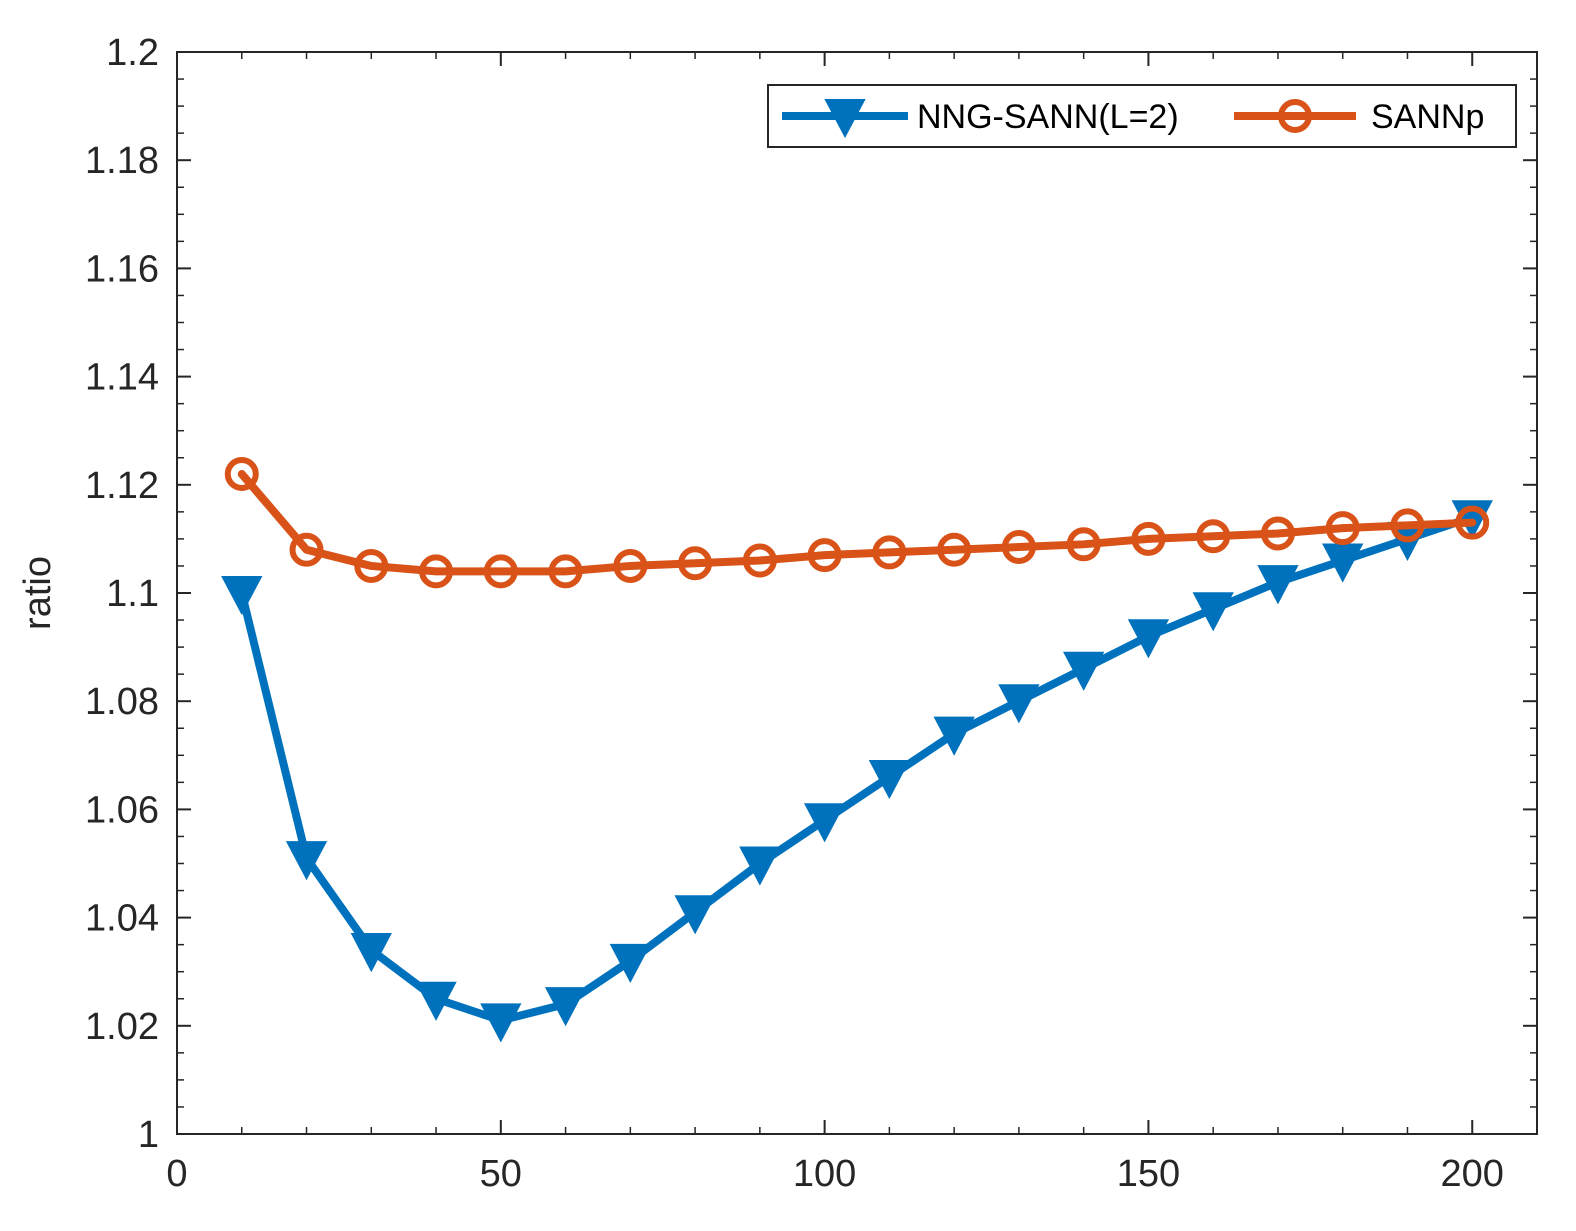 The width and height of the screenshot is (1576, 1231). What do you see at coordinates (122, 378) in the screenshot?
I see `y-tick-label: 1.14` at bounding box center [122, 378].